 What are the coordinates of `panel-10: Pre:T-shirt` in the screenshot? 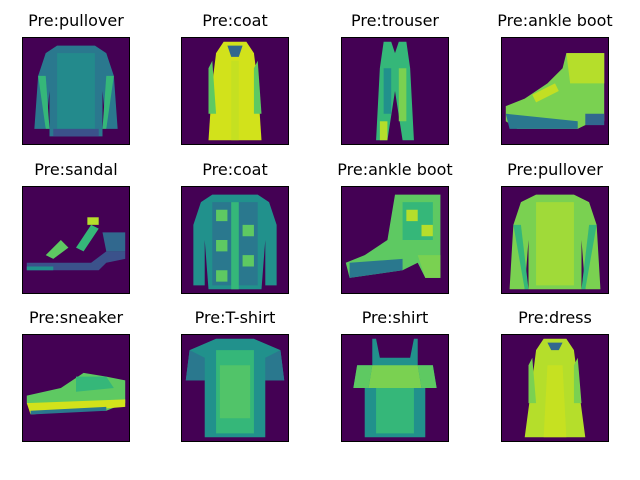 It's located at (235, 375).